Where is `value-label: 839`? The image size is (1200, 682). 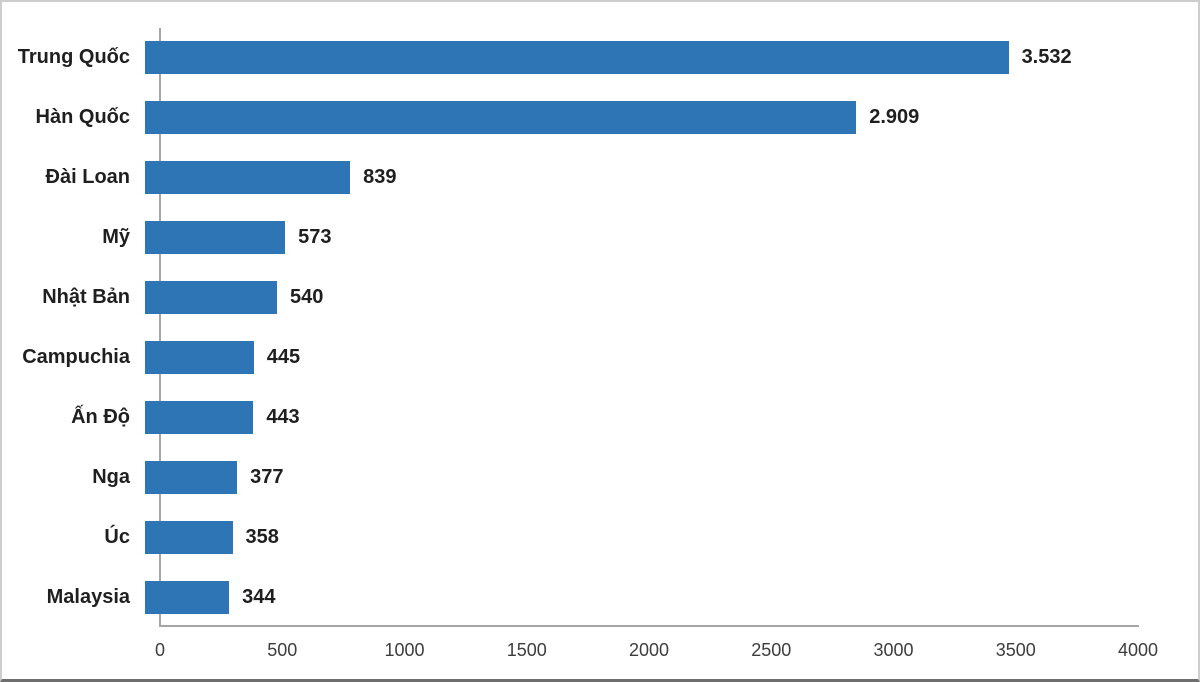 value-label: 839 is located at coordinates (380, 177).